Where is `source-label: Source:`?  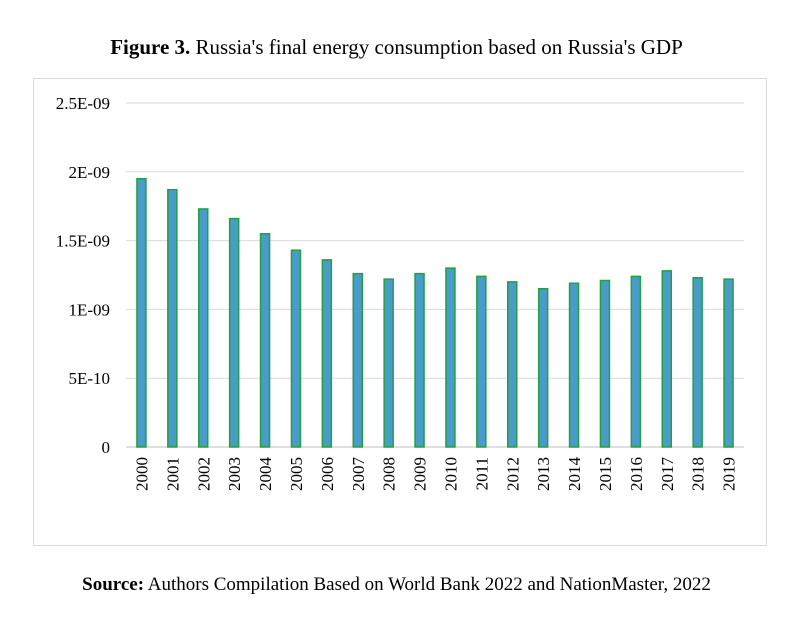 source-label: Source: is located at coordinates (113, 584).